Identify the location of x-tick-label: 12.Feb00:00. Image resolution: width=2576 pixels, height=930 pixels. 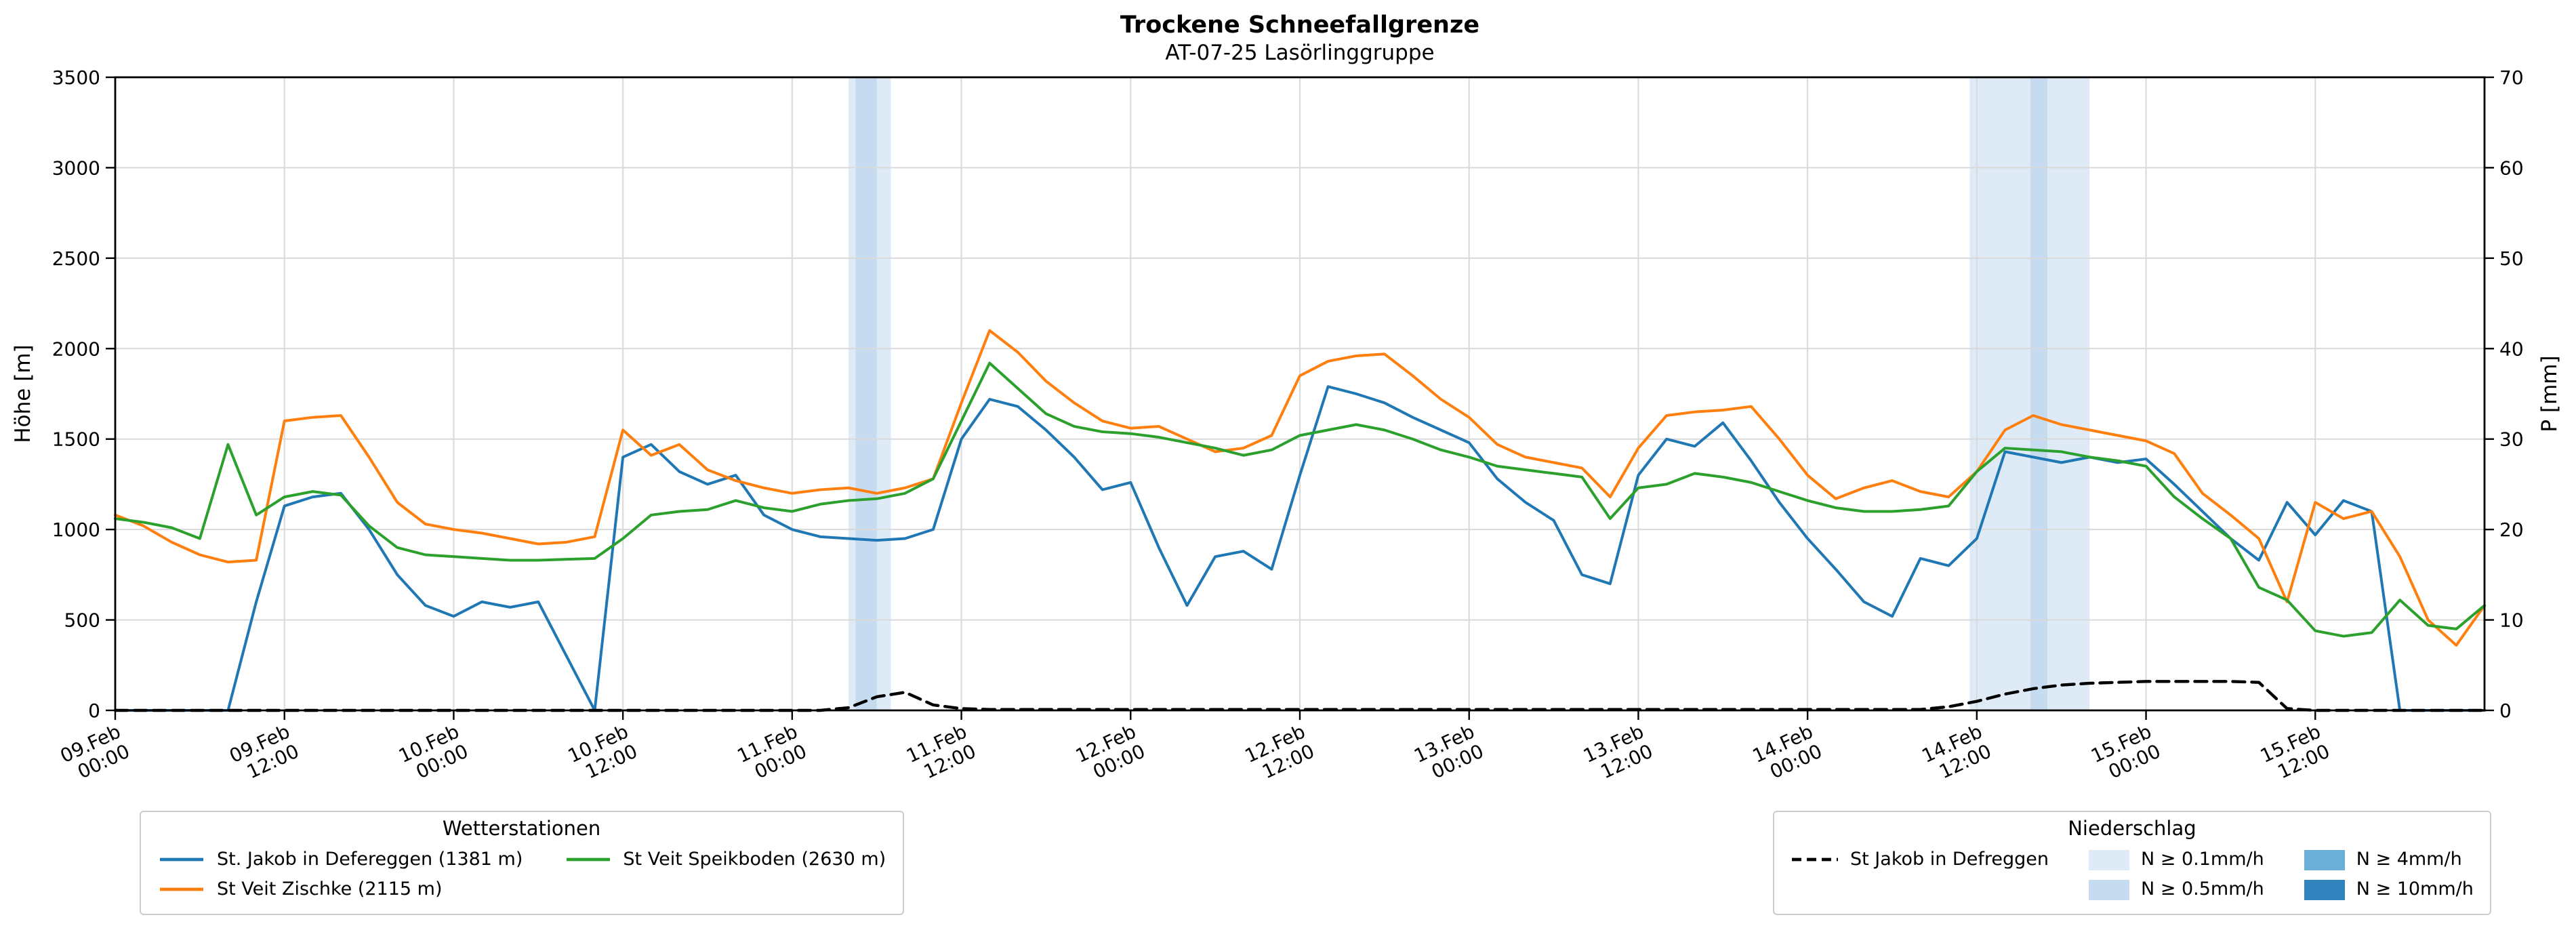
(1111, 754).